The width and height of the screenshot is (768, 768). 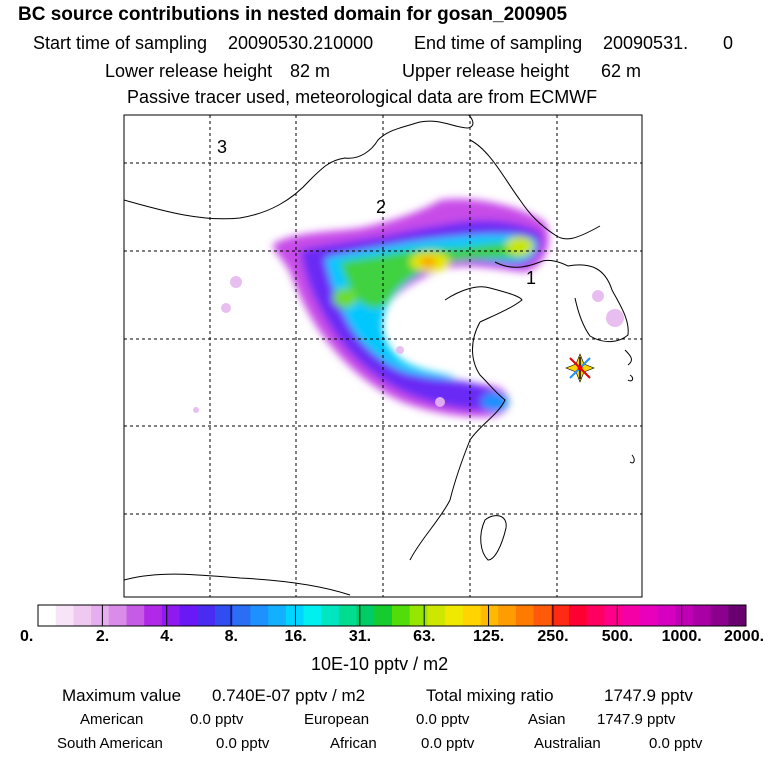 What do you see at coordinates (531, 278) in the screenshot?
I see `region-label-1: 1` at bounding box center [531, 278].